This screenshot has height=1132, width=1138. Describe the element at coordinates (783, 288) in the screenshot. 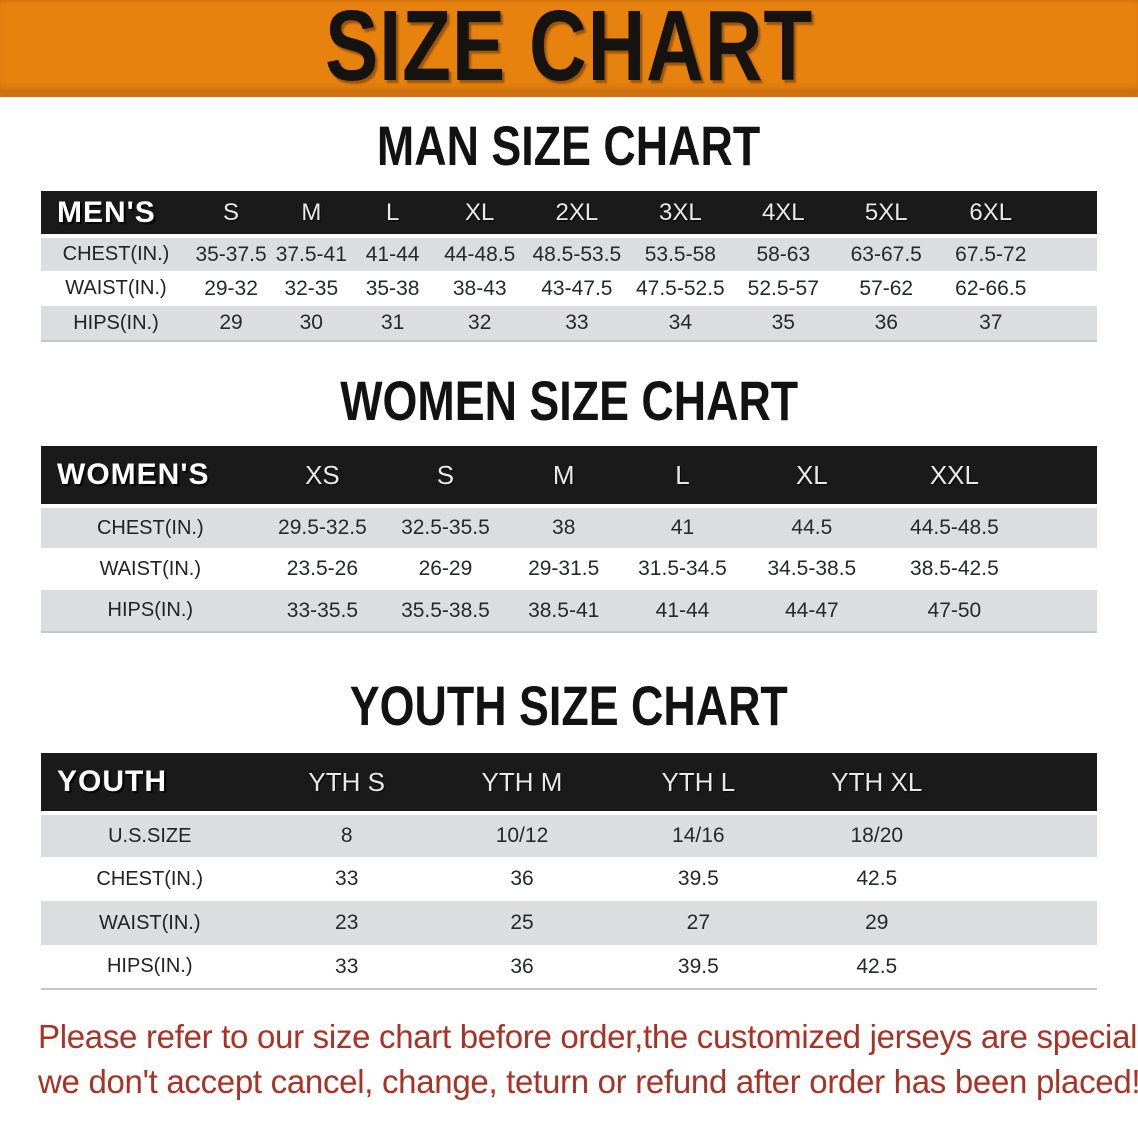

I see `size-value: 52.5-57` at that location.